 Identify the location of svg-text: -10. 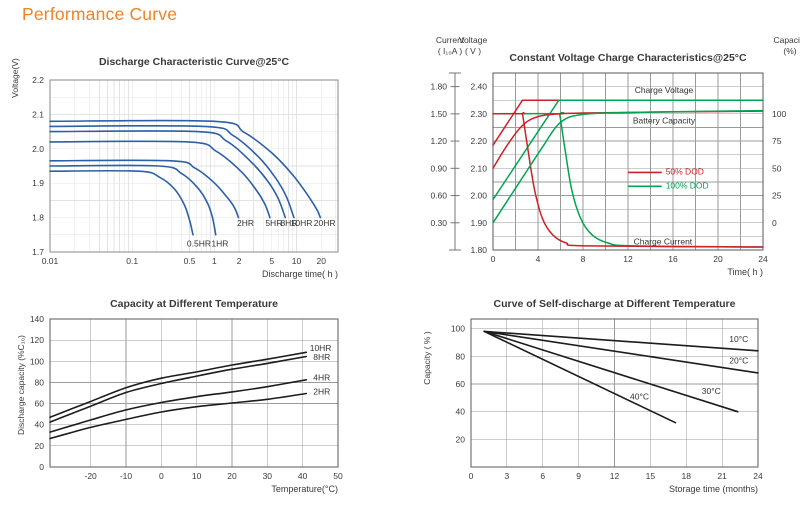
(126, 476).